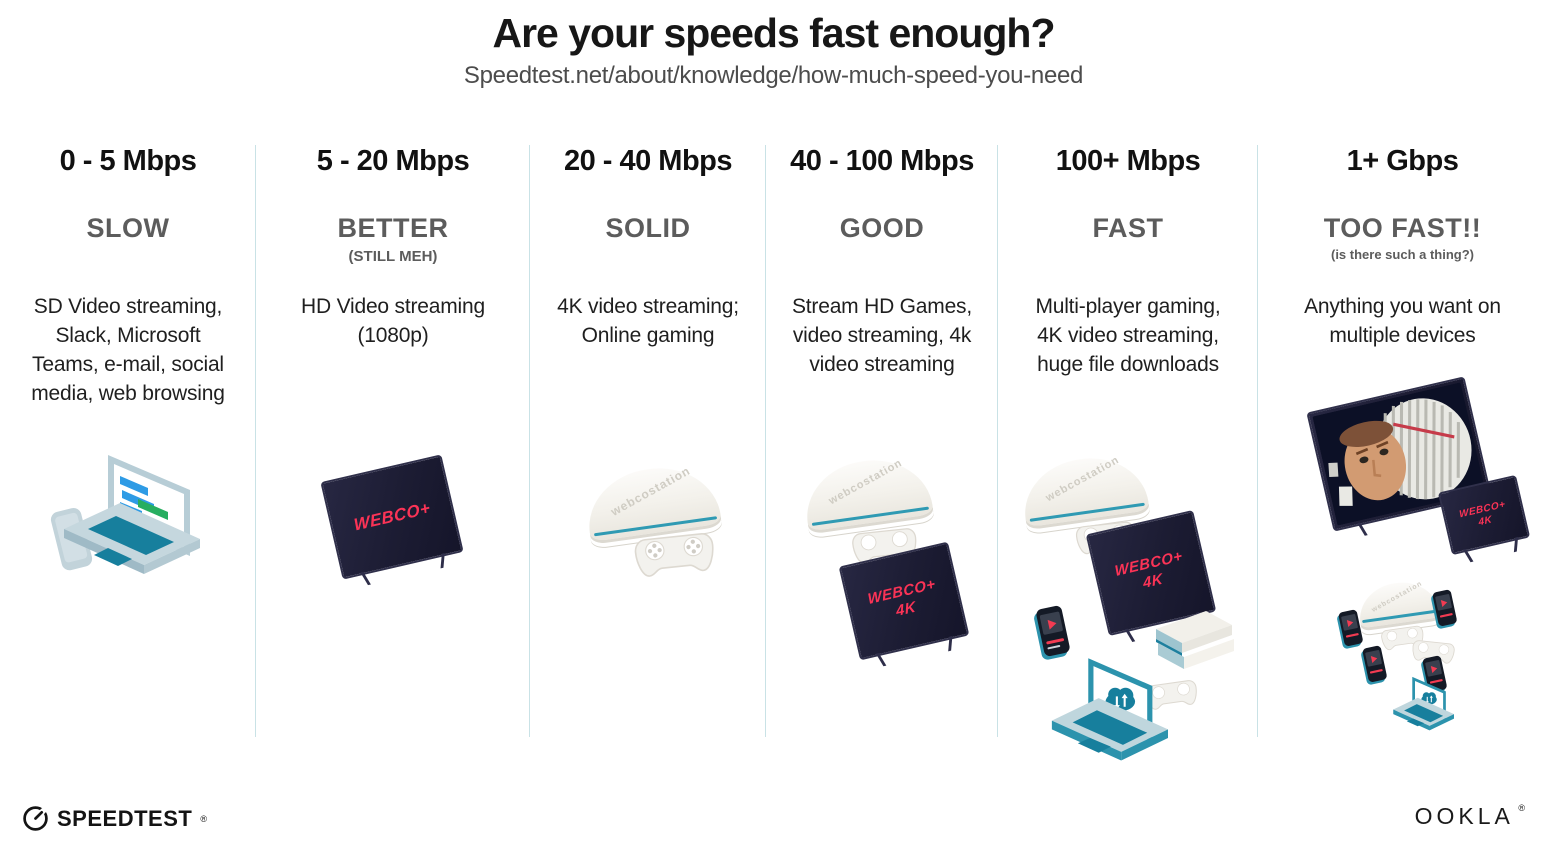 The width and height of the screenshot is (1547, 843). I want to click on rating-label: SOLID, so click(648, 228).